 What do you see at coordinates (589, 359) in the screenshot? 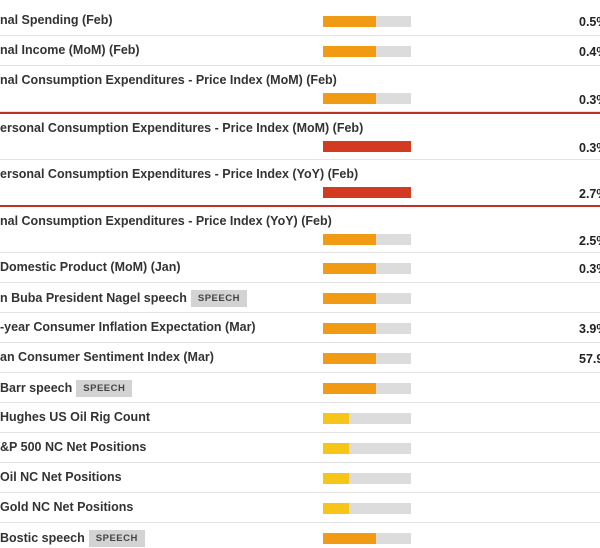
I see `actual-value: 57.9` at bounding box center [589, 359].